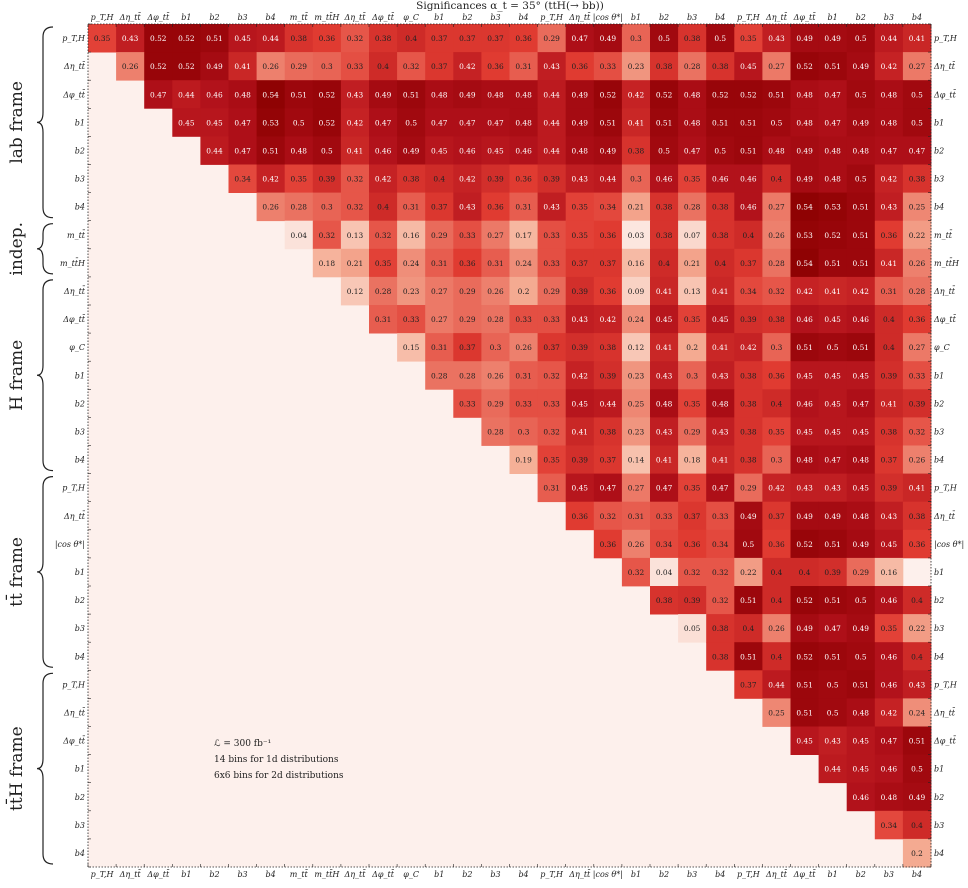 This screenshot has width=968, height=888. I want to click on cell-value-label: 0.12, so click(636, 347).